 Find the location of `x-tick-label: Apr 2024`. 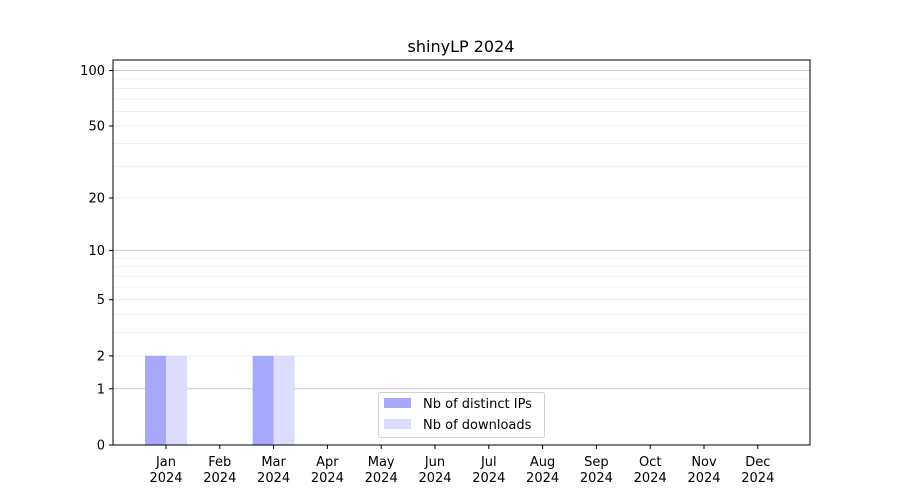

x-tick-label: Apr 2024 is located at coordinates (327, 470).